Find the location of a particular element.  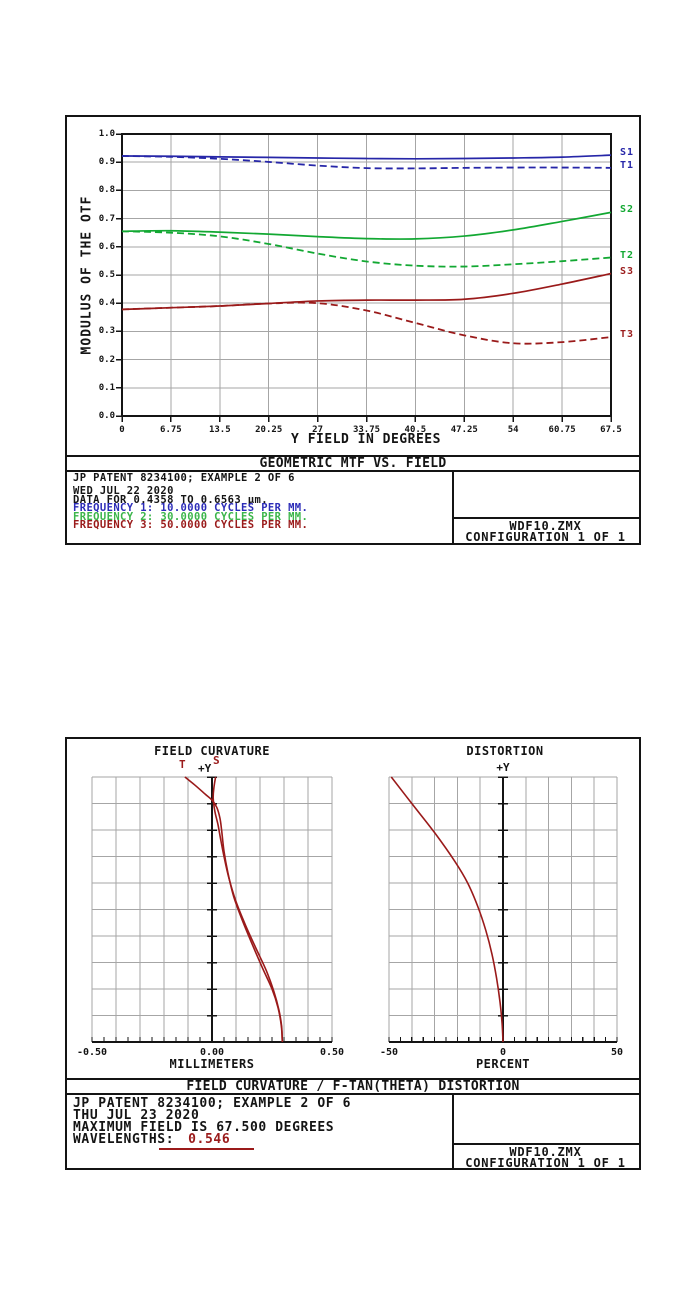

mtf-y-tick-label: 0.5 is located at coordinates (106, 275).